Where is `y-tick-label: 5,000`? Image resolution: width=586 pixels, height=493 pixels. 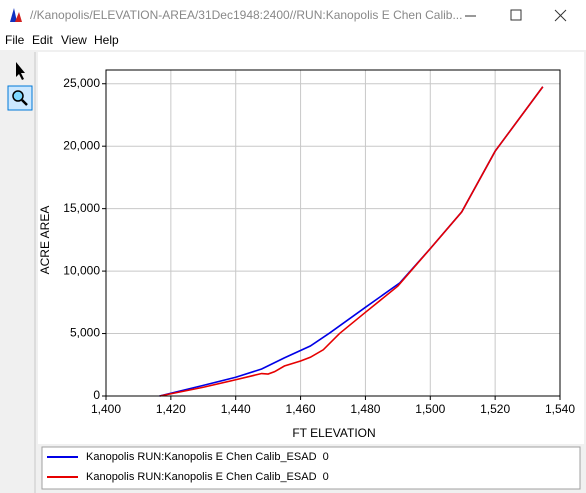 y-tick-label: 5,000 is located at coordinates (85, 333).